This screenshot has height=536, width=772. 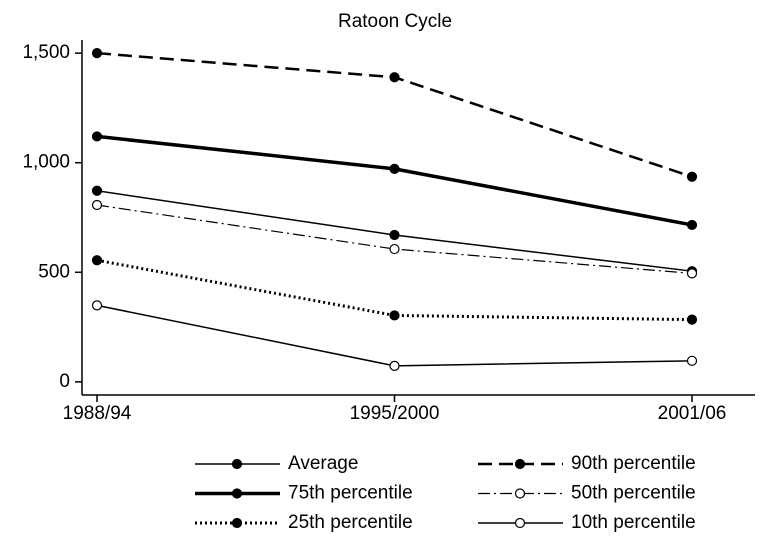 I want to click on y-tick-label: 500, so click(x=54, y=271).